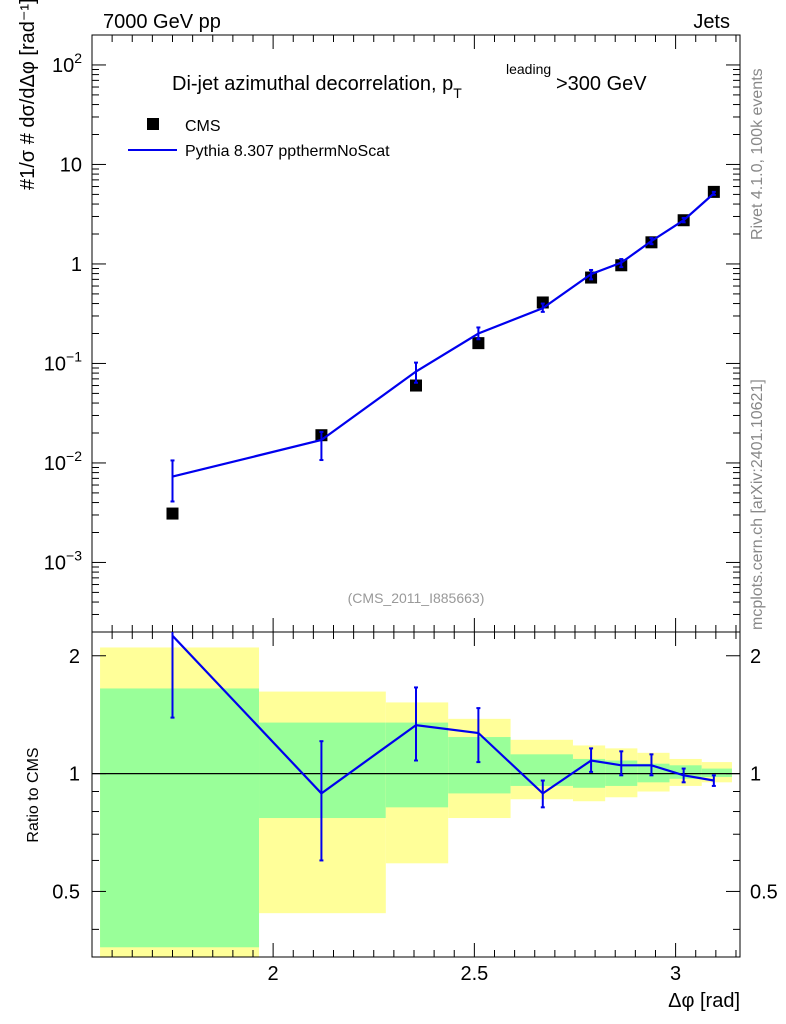  What do you see at coordinates (312, 84) in the screenshot?
I see `plot-title-main: Di-jet azimuthal decorrelation, p` at bounding box center [312, 84].